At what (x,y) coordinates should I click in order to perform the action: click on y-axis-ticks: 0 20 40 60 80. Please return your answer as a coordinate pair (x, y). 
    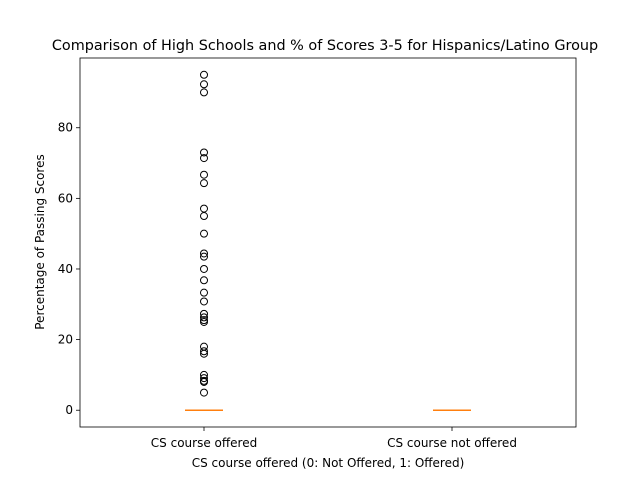
    Looking at the image, I should click on (69, 269).